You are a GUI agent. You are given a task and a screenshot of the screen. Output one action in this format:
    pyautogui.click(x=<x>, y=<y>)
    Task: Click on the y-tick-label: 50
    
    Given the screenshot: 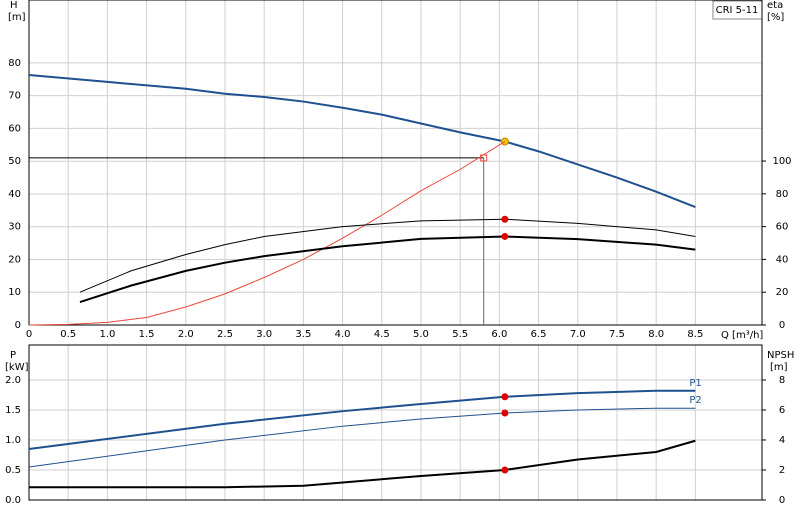 What is the action you would take?
    pyautogui.click(x=14, y=161)
    